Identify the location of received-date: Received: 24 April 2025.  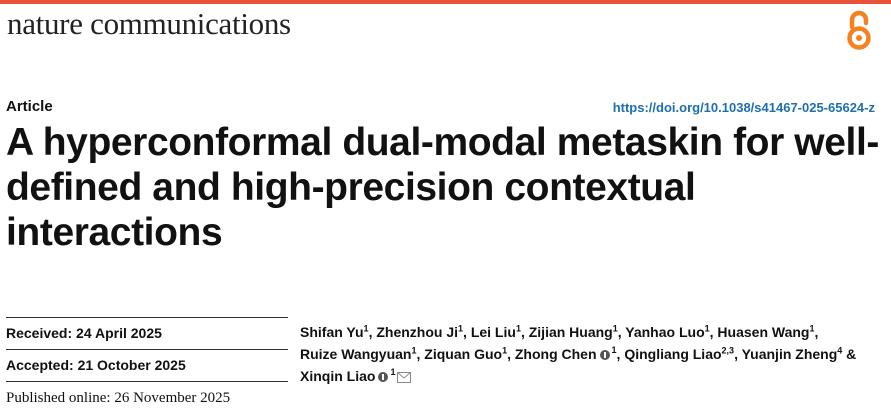
(84, 333).